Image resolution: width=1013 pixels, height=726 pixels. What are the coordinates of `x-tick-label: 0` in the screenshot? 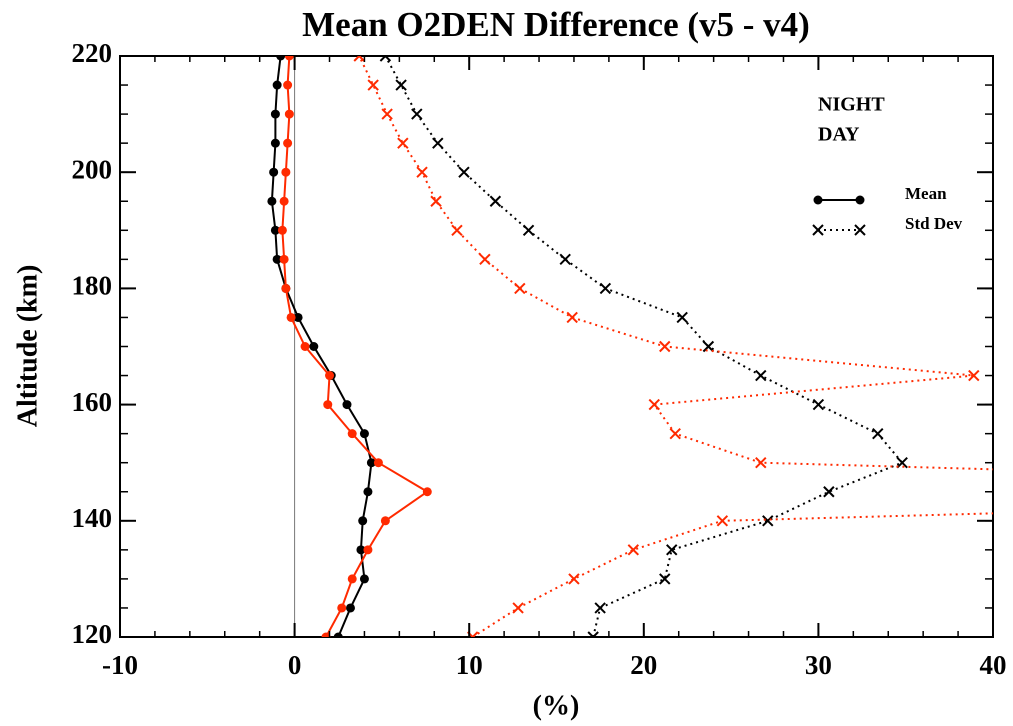 It's located at (295, 665).